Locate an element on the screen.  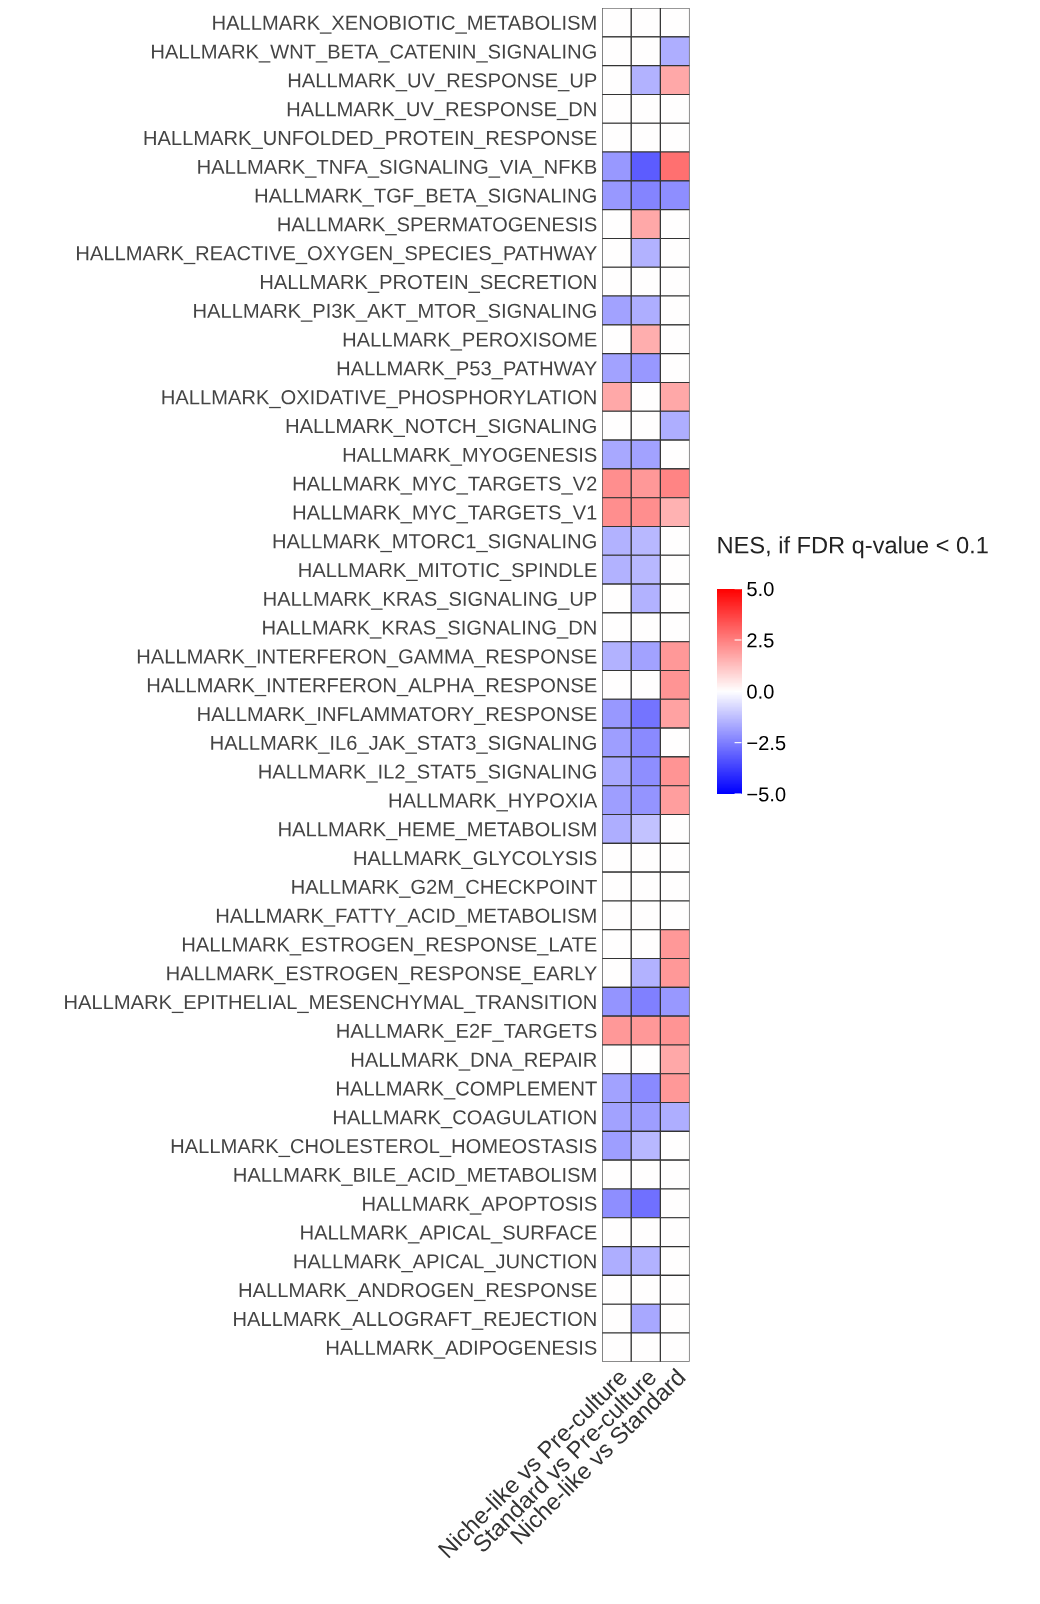
y-tick-label: HALLMARK_REACTIVE_OXYGEN_SPECIES_PATHWAY is located at coordinates (337, 255).